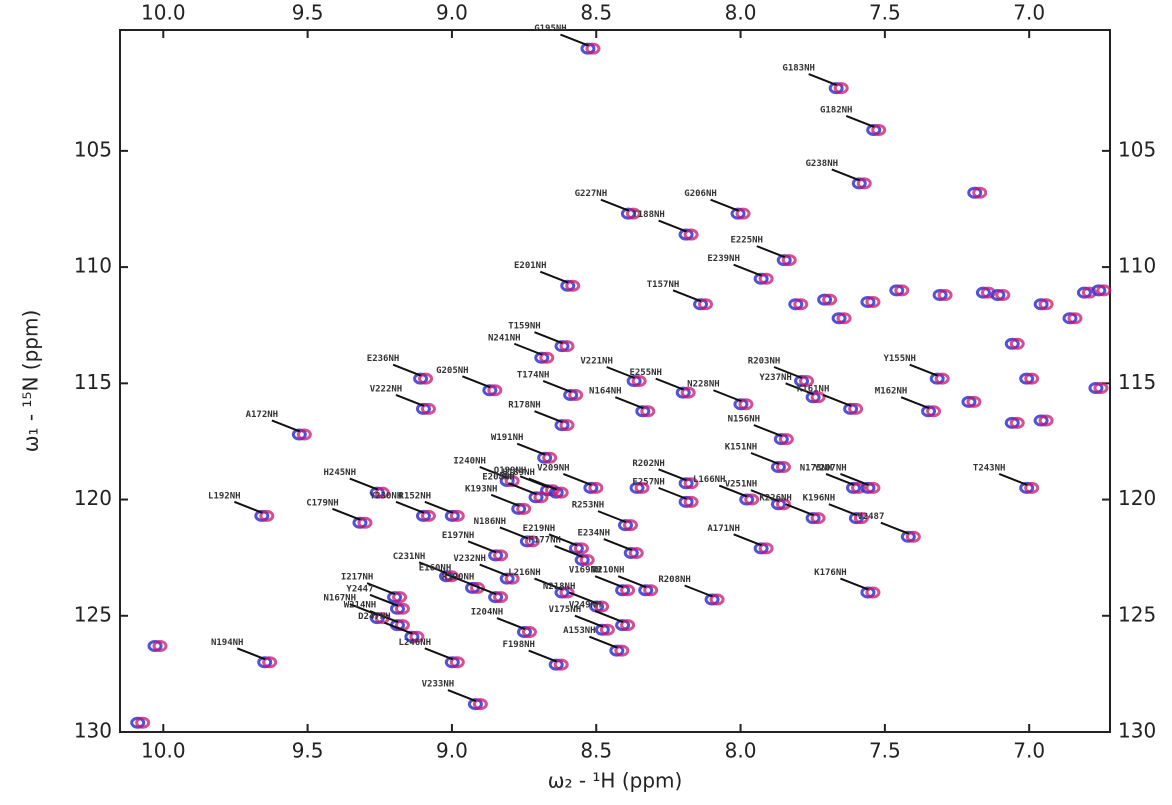 Image resolution: width=1172 pixels, height=805 pixels. What do you see at coordinates (741, 485) in the screenshot?
I see `peak-label: V251NH` at bounding box center [741, 485].